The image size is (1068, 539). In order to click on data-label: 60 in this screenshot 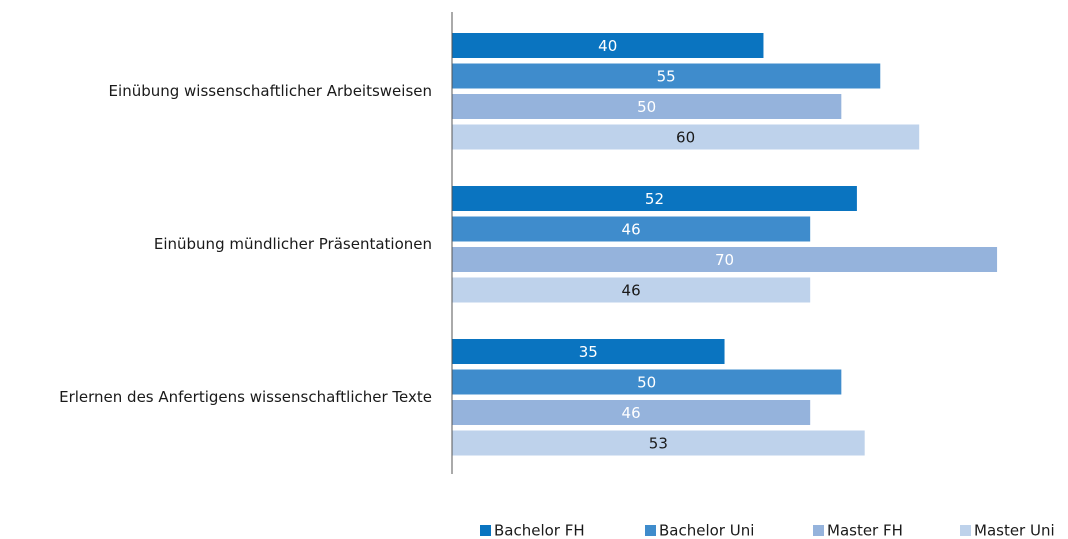, I will do `click(685, 138)`.